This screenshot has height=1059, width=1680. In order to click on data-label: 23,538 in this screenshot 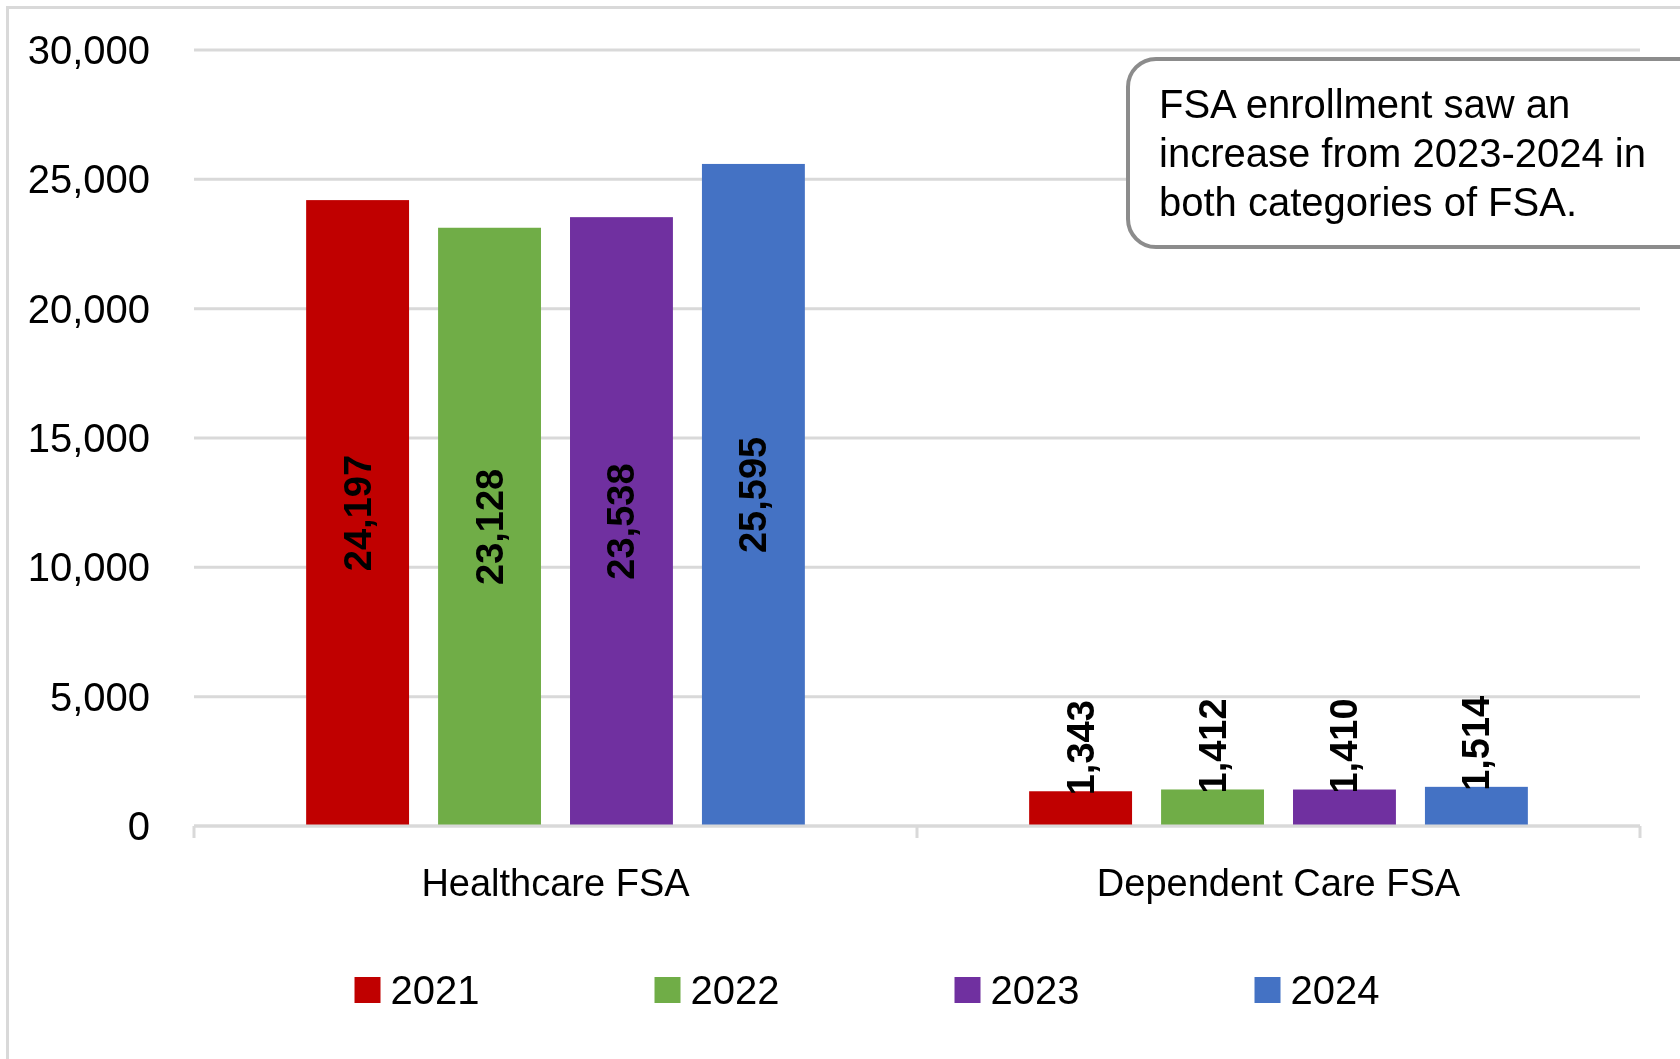, I will do `click(621, 521)`.